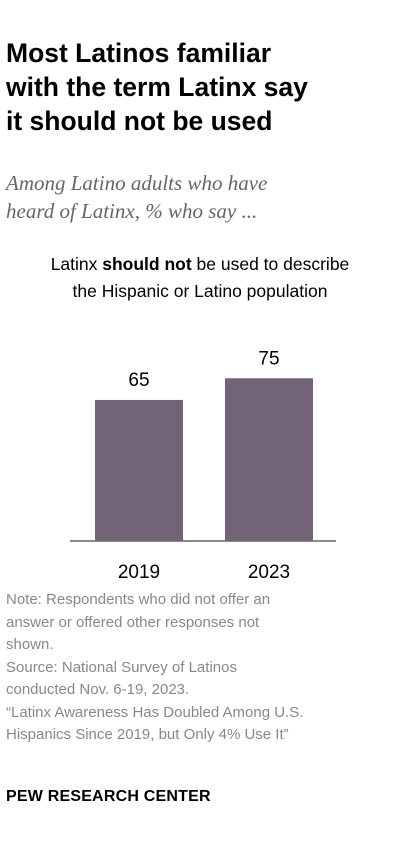  Describe the element at coordinates (139, 572) in the screenshot. I see `x-tick-label-2019: 2019` at that location.